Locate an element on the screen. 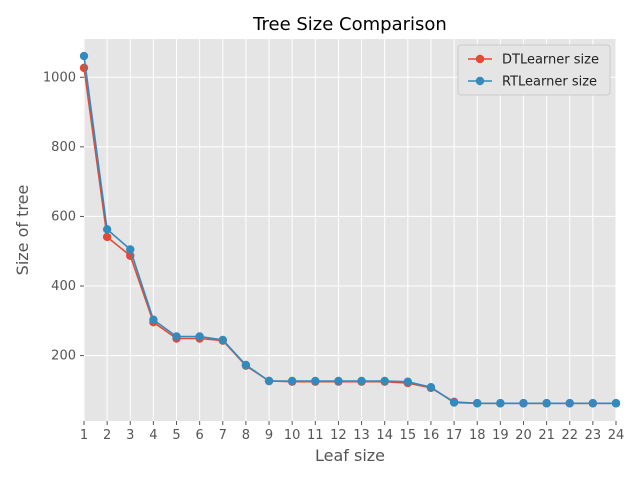 This screenshot has width=640, height=480. x-tick-label: 11 is located at coordinates (315, 435).